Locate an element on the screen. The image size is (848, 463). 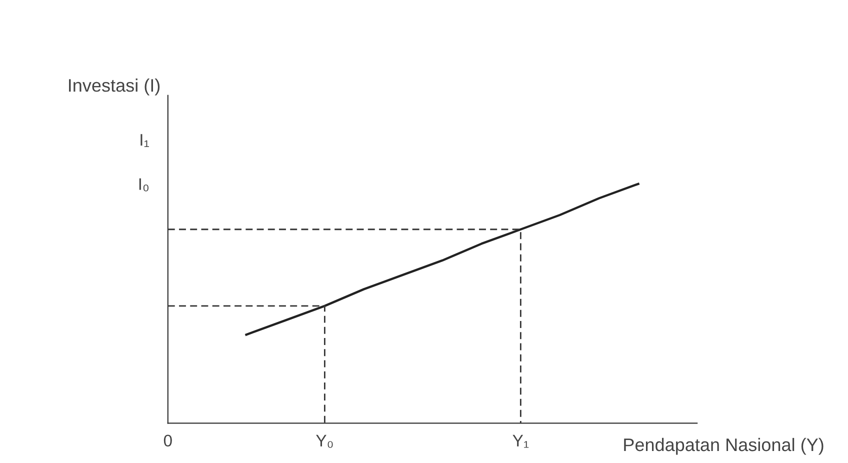
text: I₀ is located at coordinates (143, 185).